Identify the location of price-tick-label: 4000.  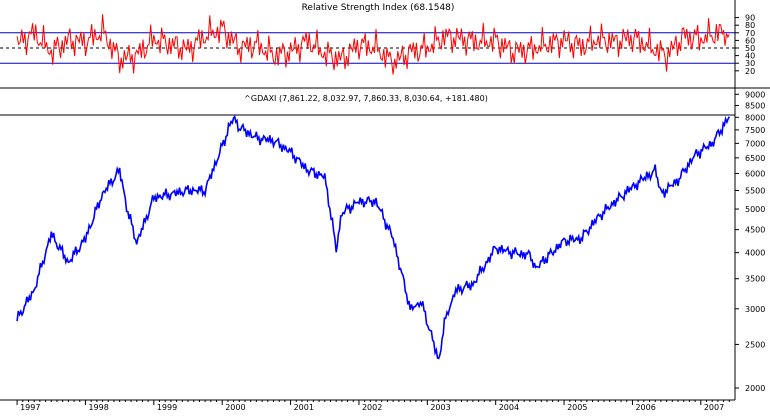
(755, 253).